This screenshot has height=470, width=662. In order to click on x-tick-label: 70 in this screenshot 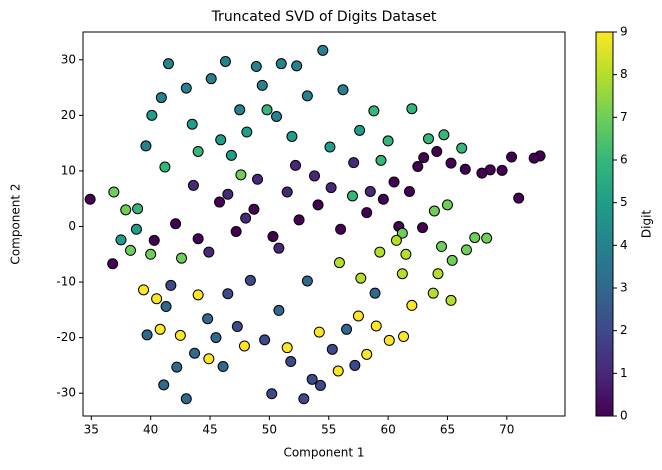, I will do `click(506, 430)`.